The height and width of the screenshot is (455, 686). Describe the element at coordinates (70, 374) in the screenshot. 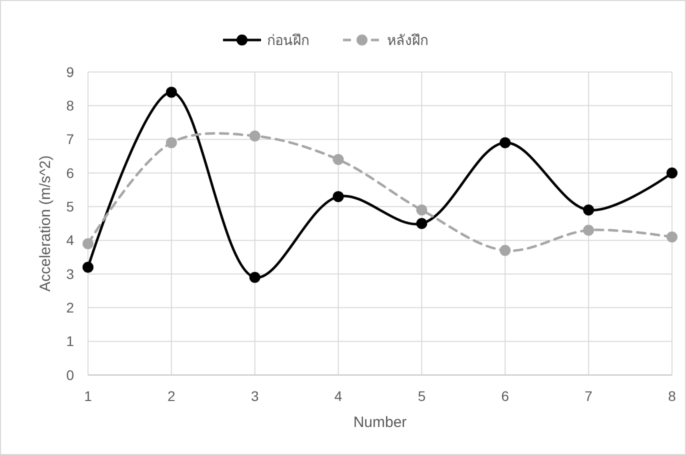

I see `y-tick-label: 0` at that location.